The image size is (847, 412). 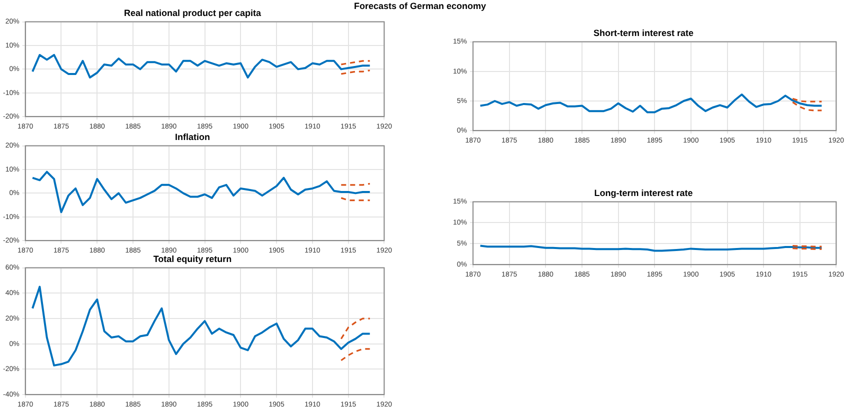 I want to click on chart-title: Short-term interest rate, so click(x=643, y=33).